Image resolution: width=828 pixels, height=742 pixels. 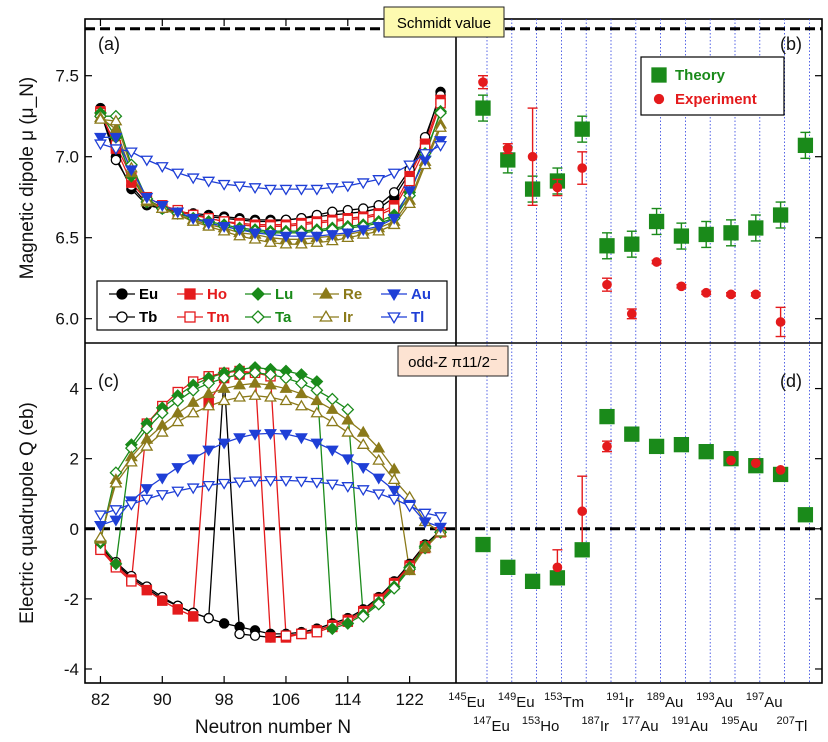 What do you see at coordinates (148, 294) in the screenshot?
I see `legend-label-eu: Eu` at bounding box center [148, 294].